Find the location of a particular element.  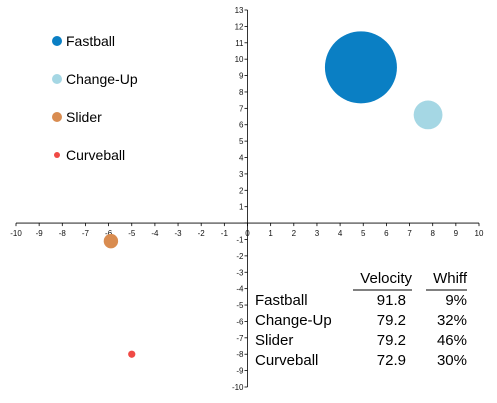

table-cell: 46% is located at coordinates (452, 340).